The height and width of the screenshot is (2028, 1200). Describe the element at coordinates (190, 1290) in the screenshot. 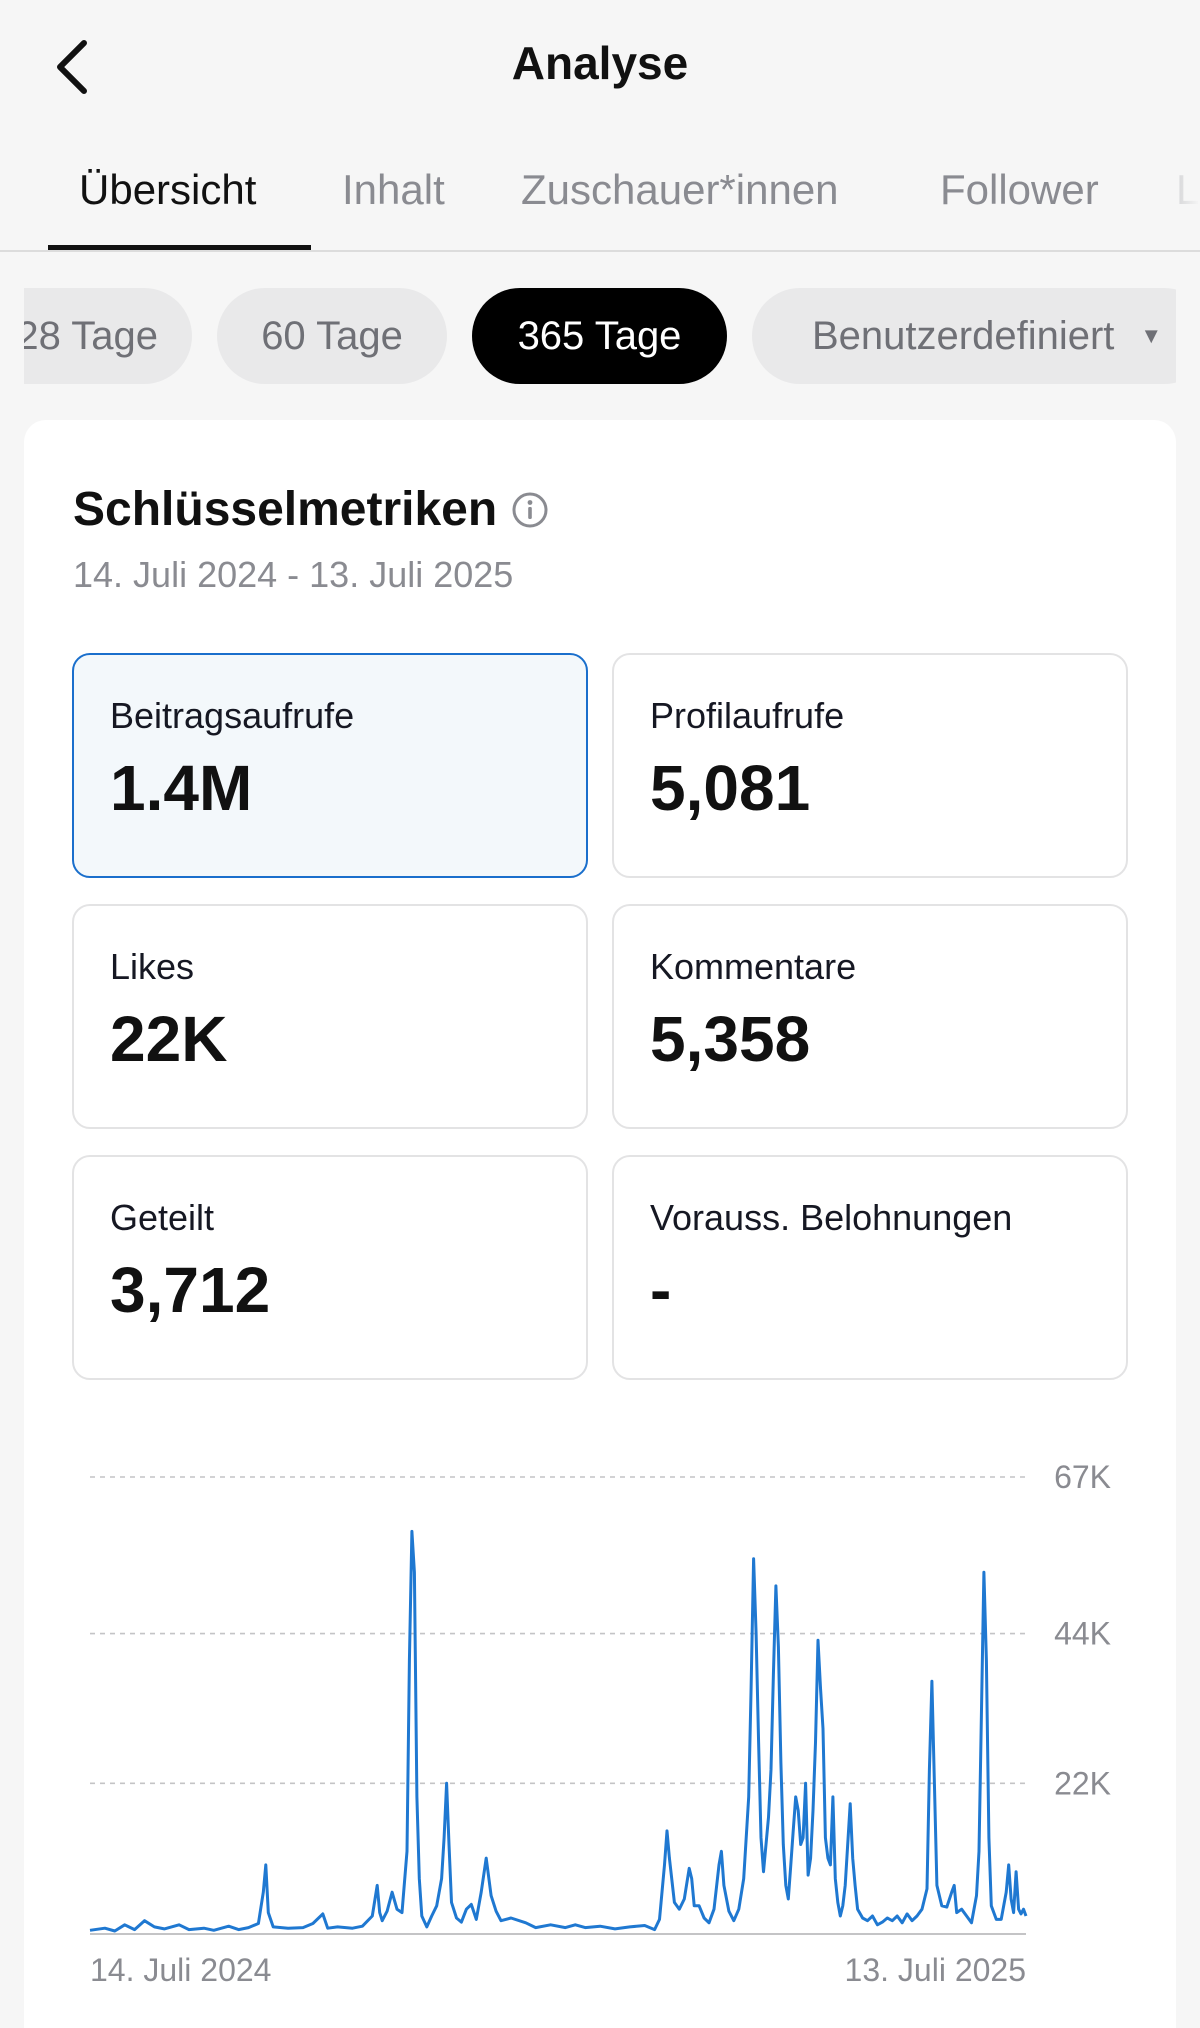

I see `metric-value: 3,712` at that location.